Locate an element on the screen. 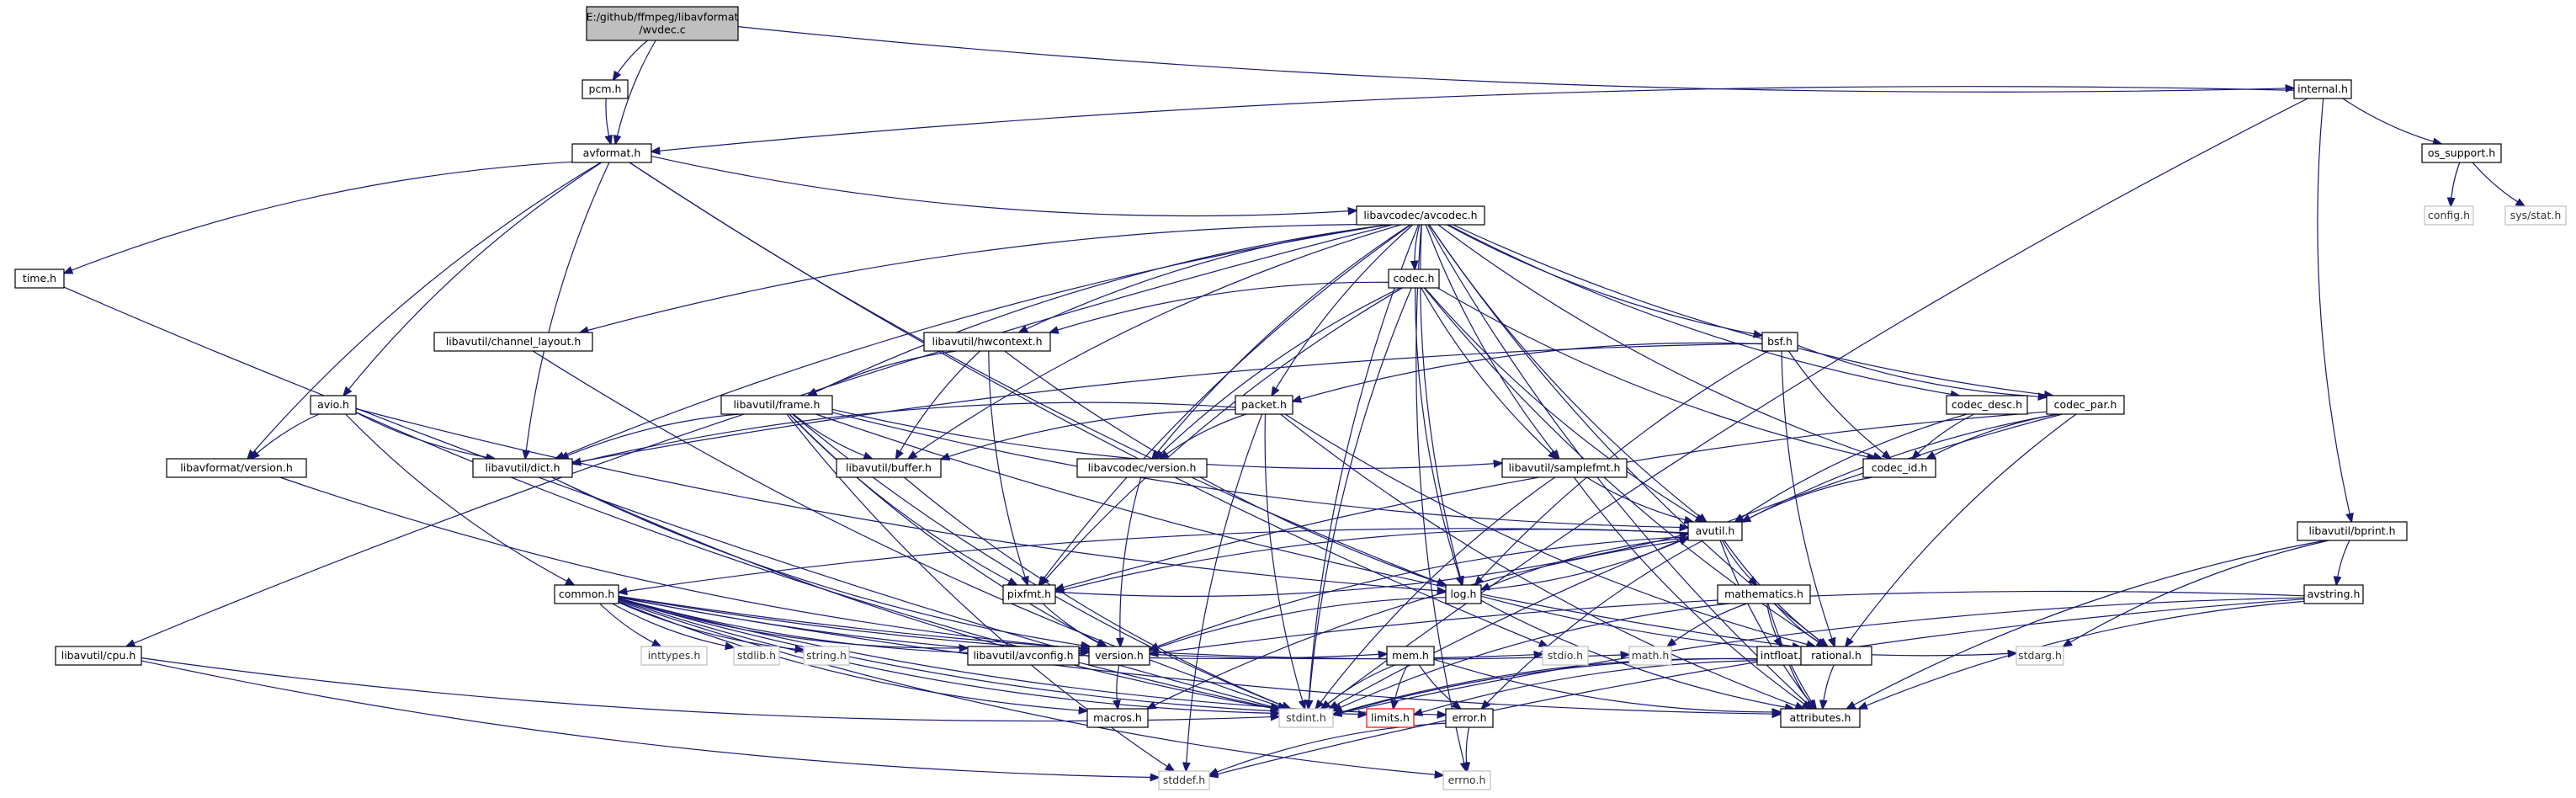 The width and height of the screenshot is (2576, 798). node-attributes: attributes.h is located at coordinates (1821, 718).